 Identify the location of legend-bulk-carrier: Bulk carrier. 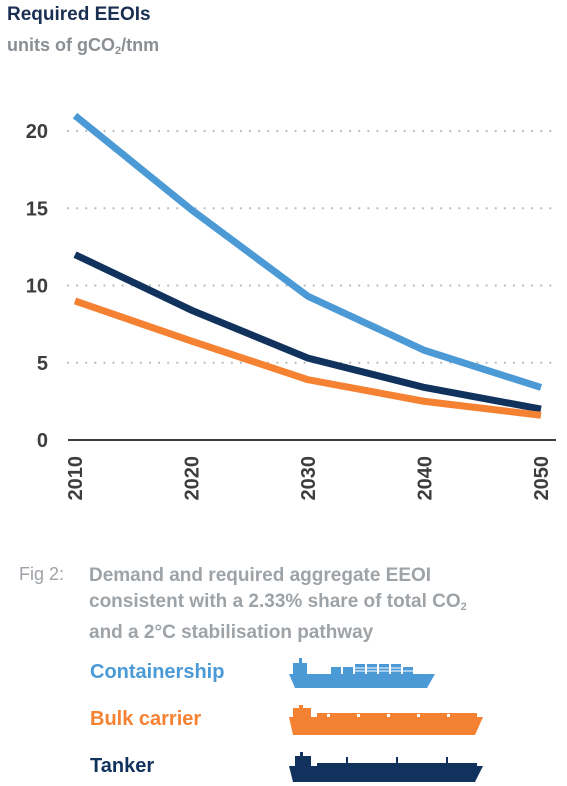
(146, 719).